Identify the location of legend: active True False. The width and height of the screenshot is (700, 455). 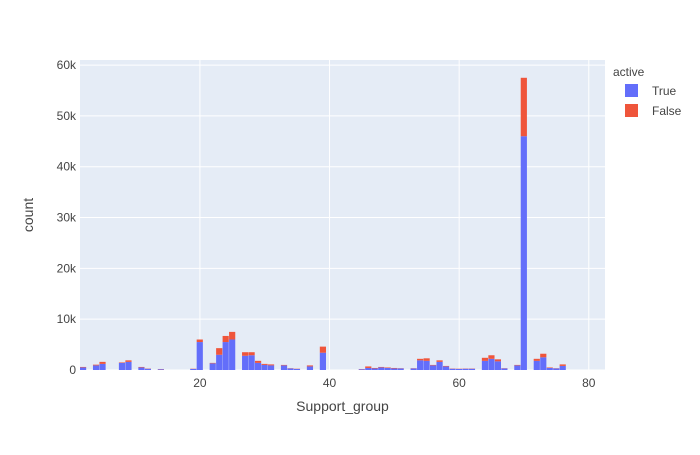
(647, 91).